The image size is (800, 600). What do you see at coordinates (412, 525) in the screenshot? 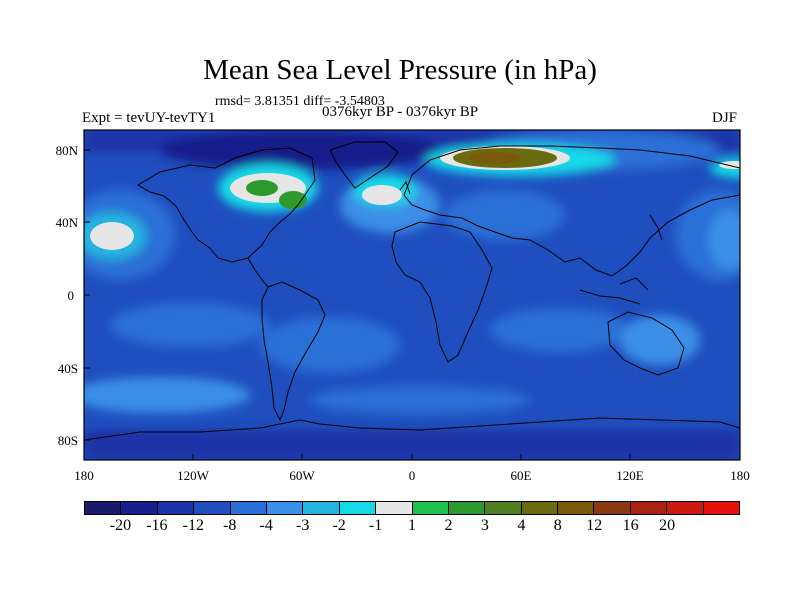
I see `colorbar-label: 1` at bounding box center [412, 525].